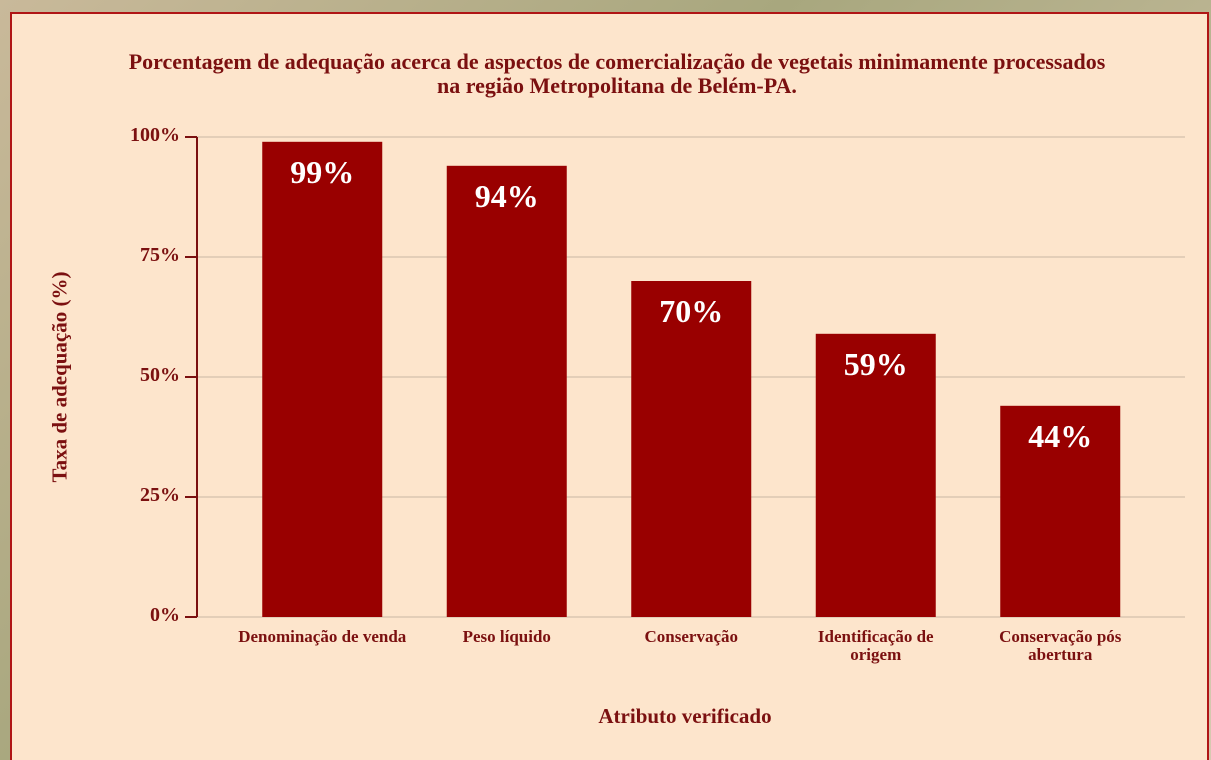 The height and width of the screenshot is (760, 1211). I want to click on y-axis-title: Taxa de adequação (%), so click(59, 377).